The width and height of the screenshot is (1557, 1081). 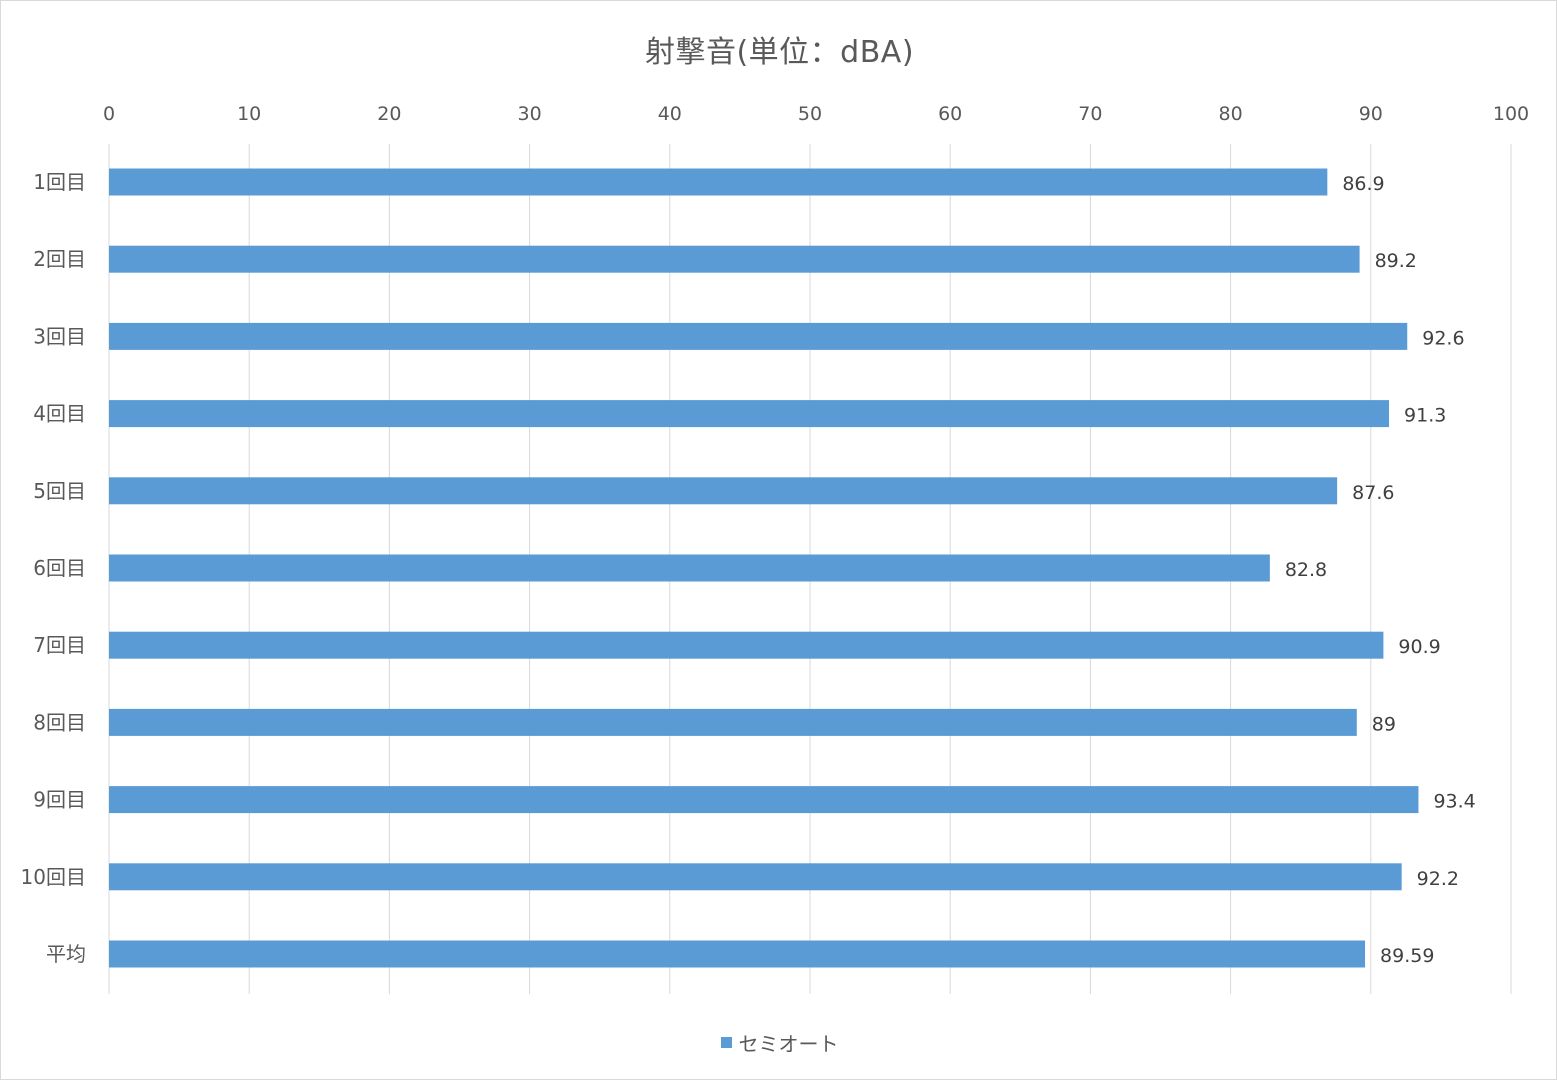 What do you see at coordinates (53, 877) in the screenshot?
I see `category-label: 10回目` at bounding box center [53, 877].